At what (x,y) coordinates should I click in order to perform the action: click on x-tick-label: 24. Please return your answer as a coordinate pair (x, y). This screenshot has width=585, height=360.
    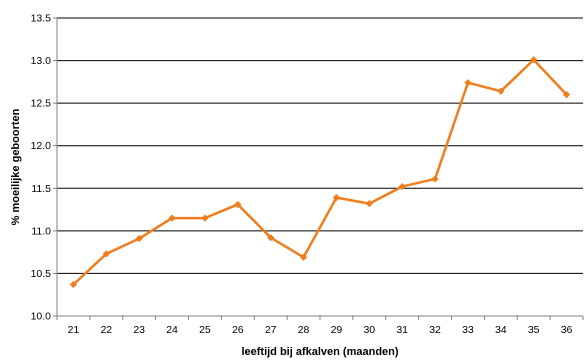
    Looking at the image, I should click on (172, 330).